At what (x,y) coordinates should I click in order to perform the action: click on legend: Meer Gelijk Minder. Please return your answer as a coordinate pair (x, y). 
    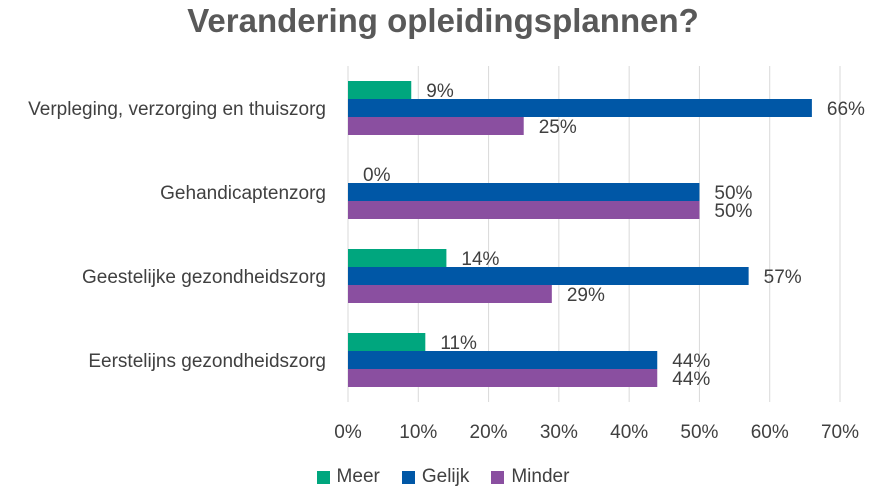
    Looking at the image, I should click on (443, 477).